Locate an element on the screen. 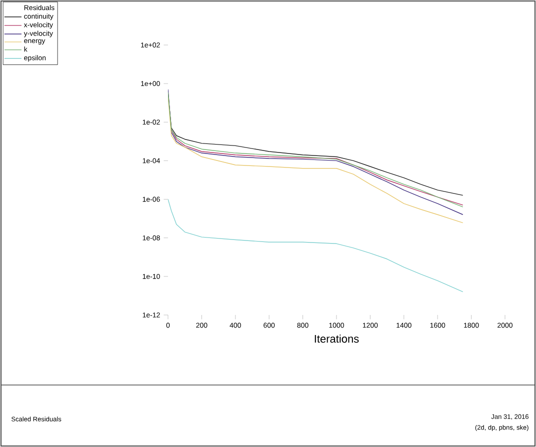  x-axis-title: Iterations is located at coordinates (336, 338).